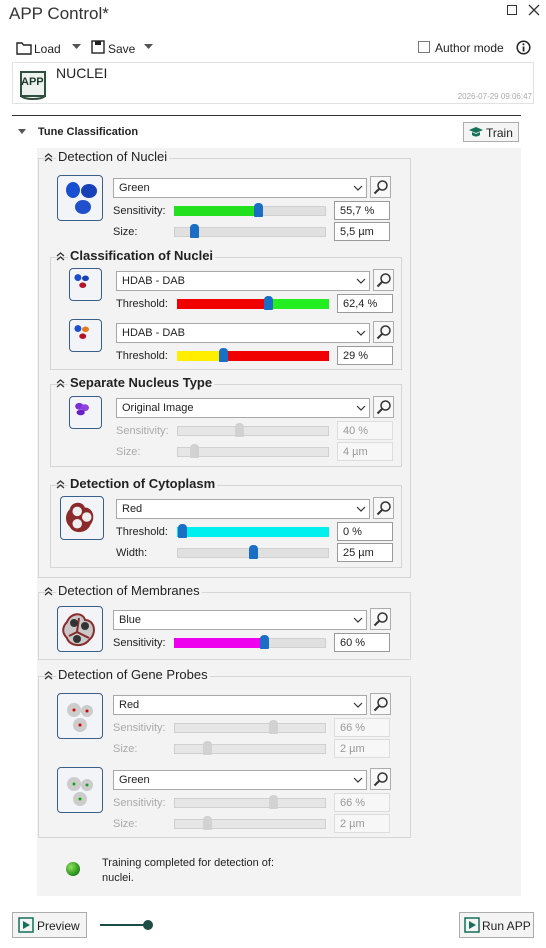 The height and width of the screenshot is (948, 546). Describe the element at coordinates (424, 47) in the screenshot. I see `author-mode-checkbox` at that location.